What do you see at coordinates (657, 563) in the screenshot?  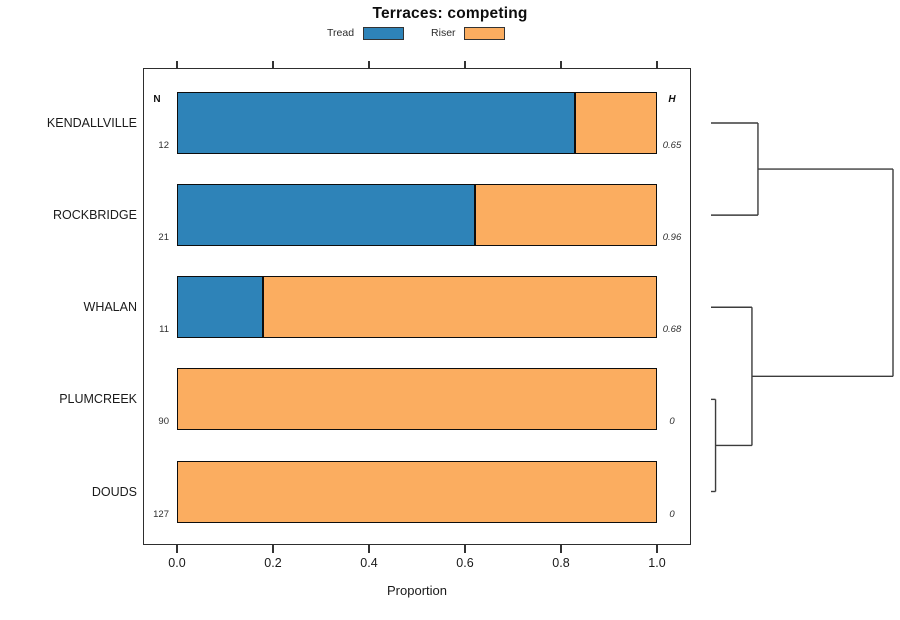 I see `x-axis-tick-label: 1.0` at bounding box center [657, 563].